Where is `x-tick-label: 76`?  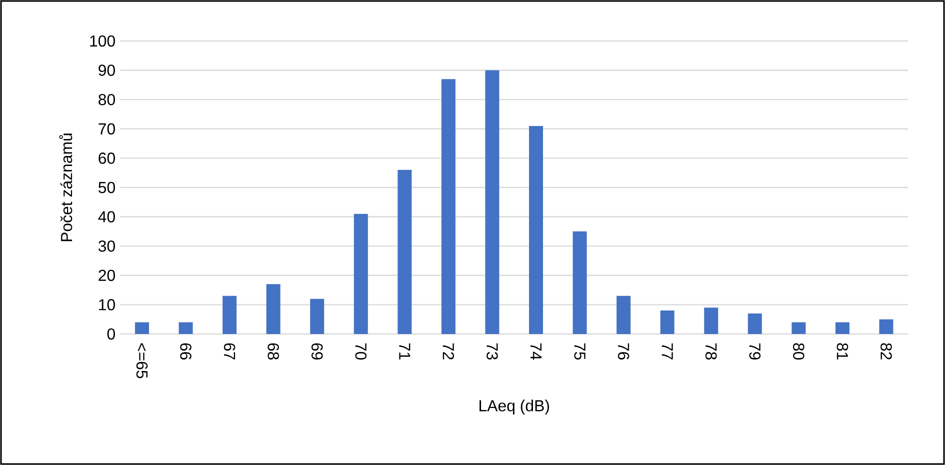
x-tick-label: 76 is located at coordinates (624, 351).